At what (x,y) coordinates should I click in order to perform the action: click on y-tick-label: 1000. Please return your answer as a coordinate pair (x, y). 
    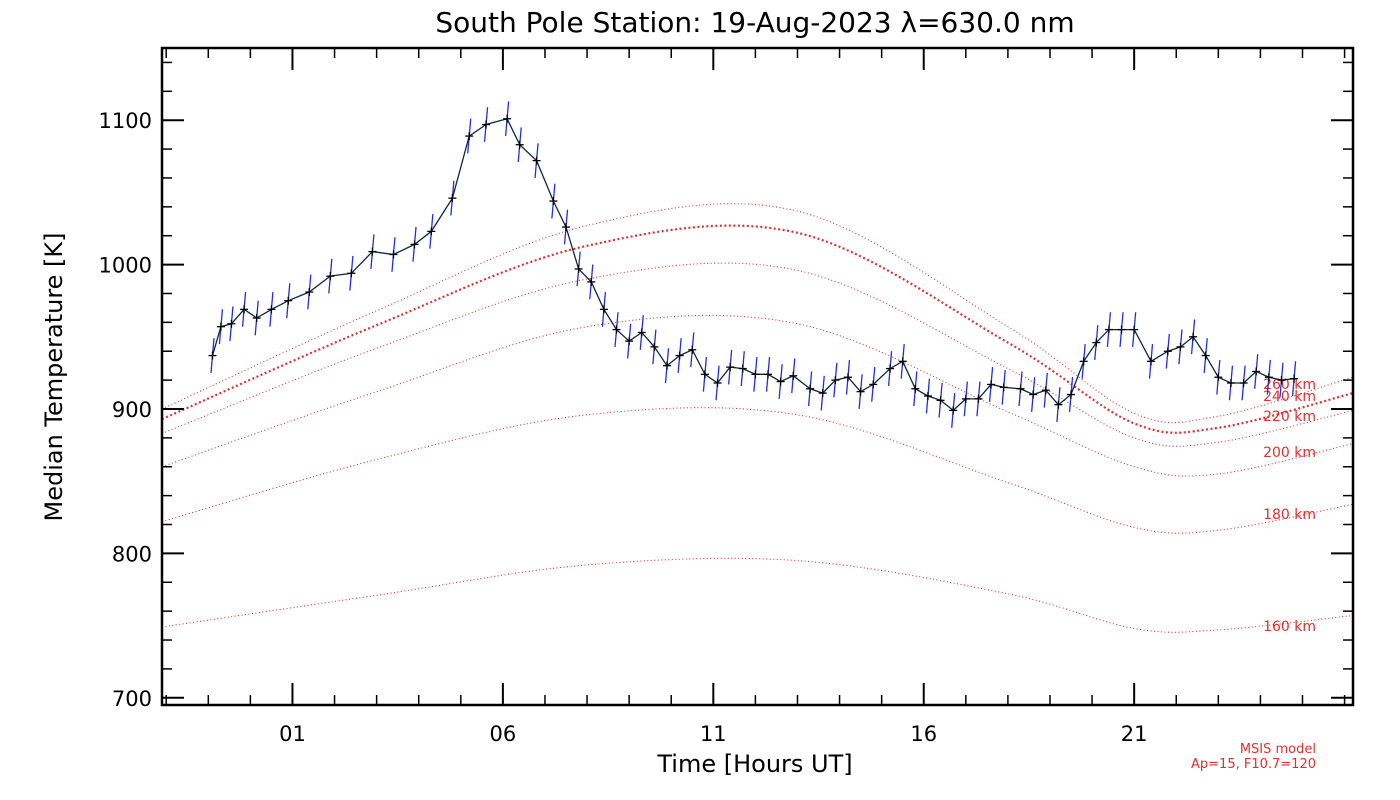
    Looking at the image, I should click on (125, 266).